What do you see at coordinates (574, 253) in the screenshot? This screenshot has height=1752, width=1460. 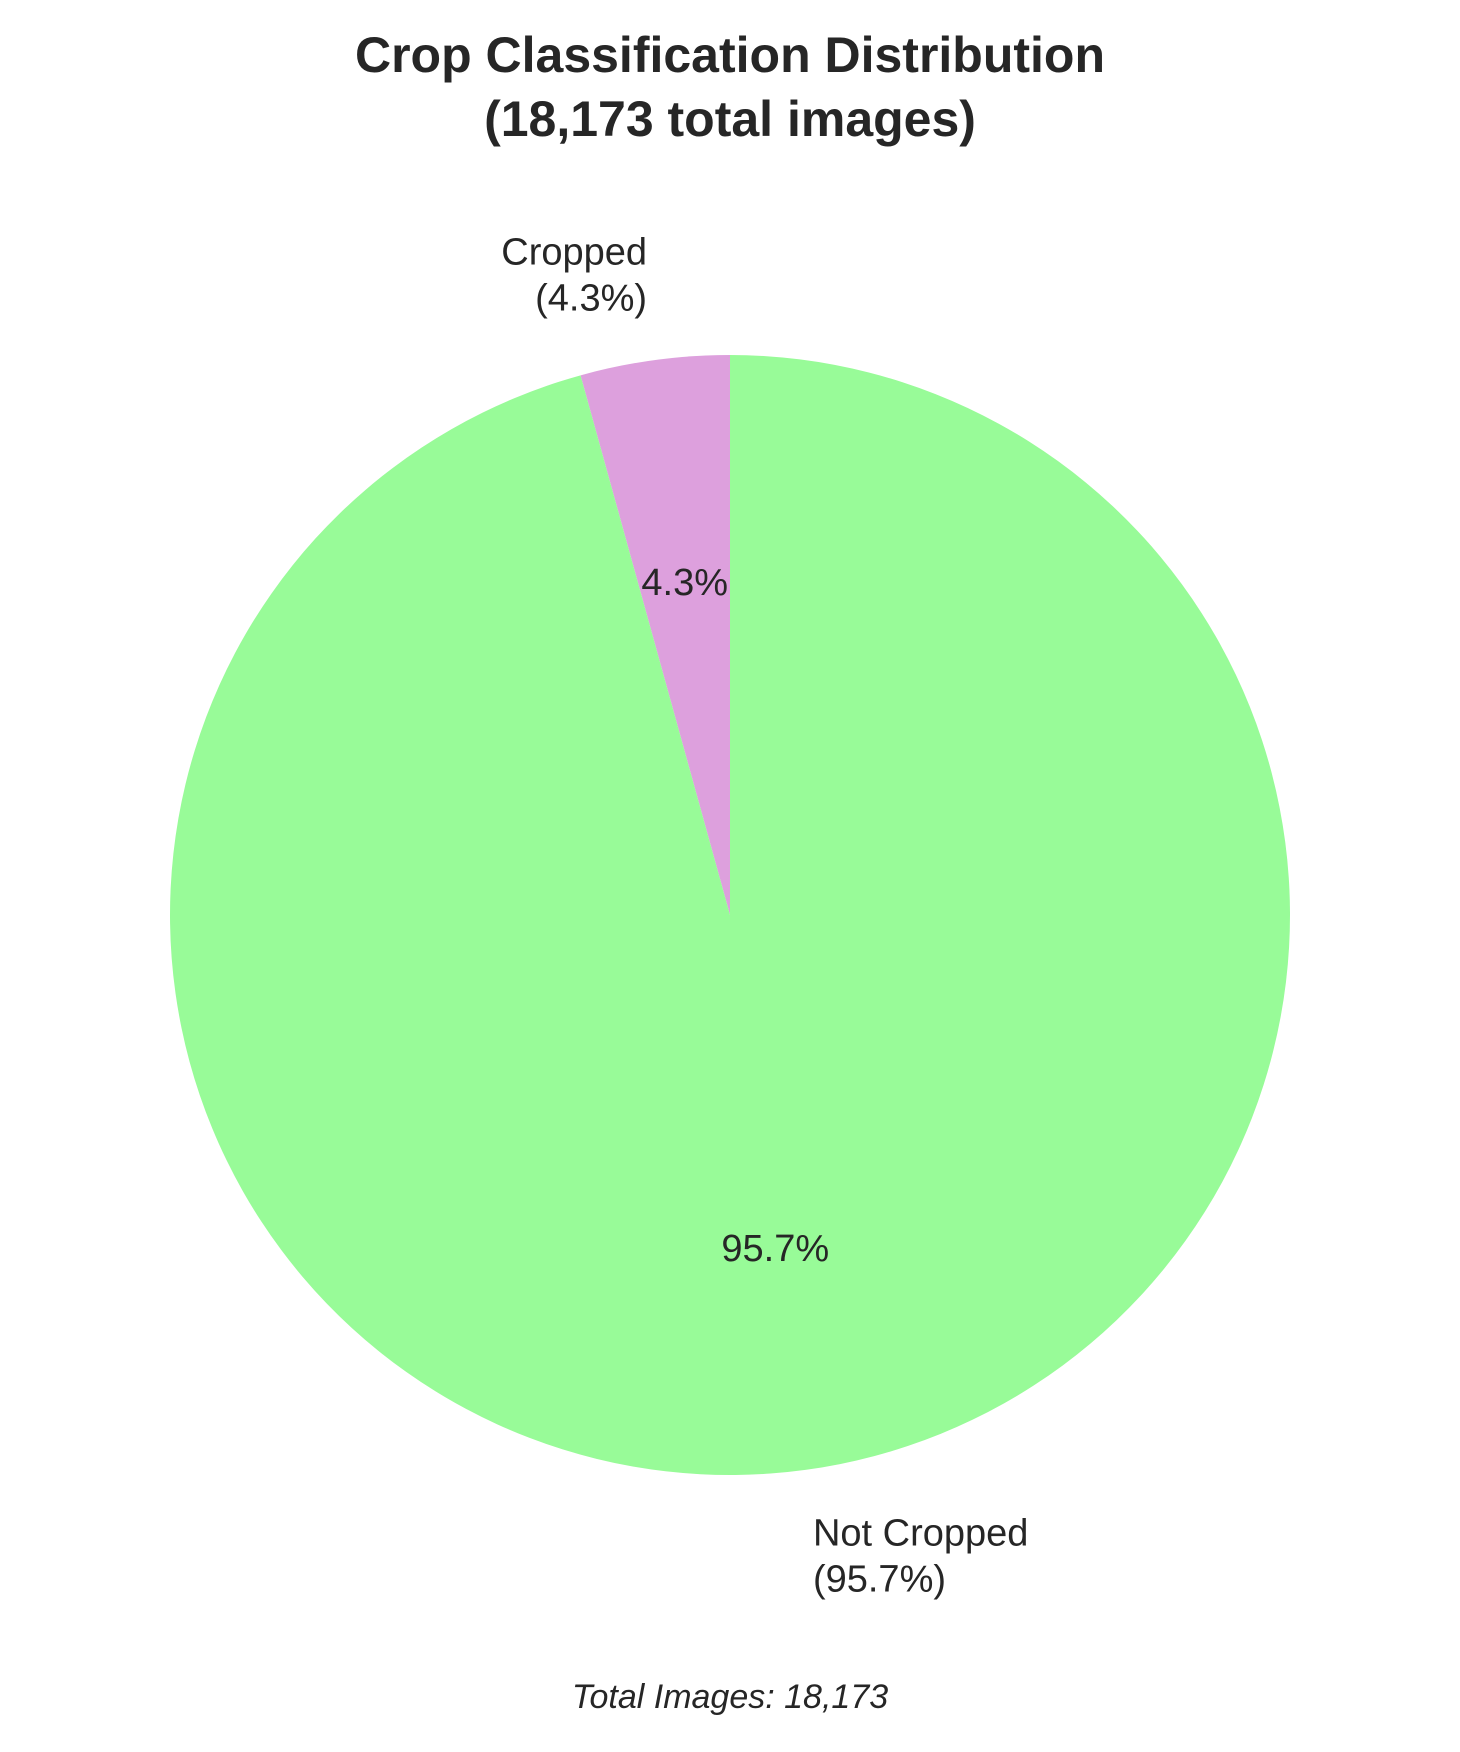 I see `slice-label-cropped: Cropped` at bounding box center [574, 253].